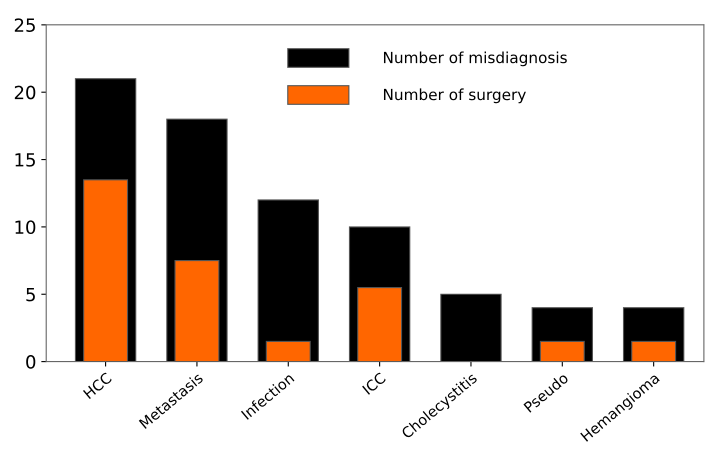 The image size is (711, 452). I want to click on y-tick-label: 15, so click(25, 160).